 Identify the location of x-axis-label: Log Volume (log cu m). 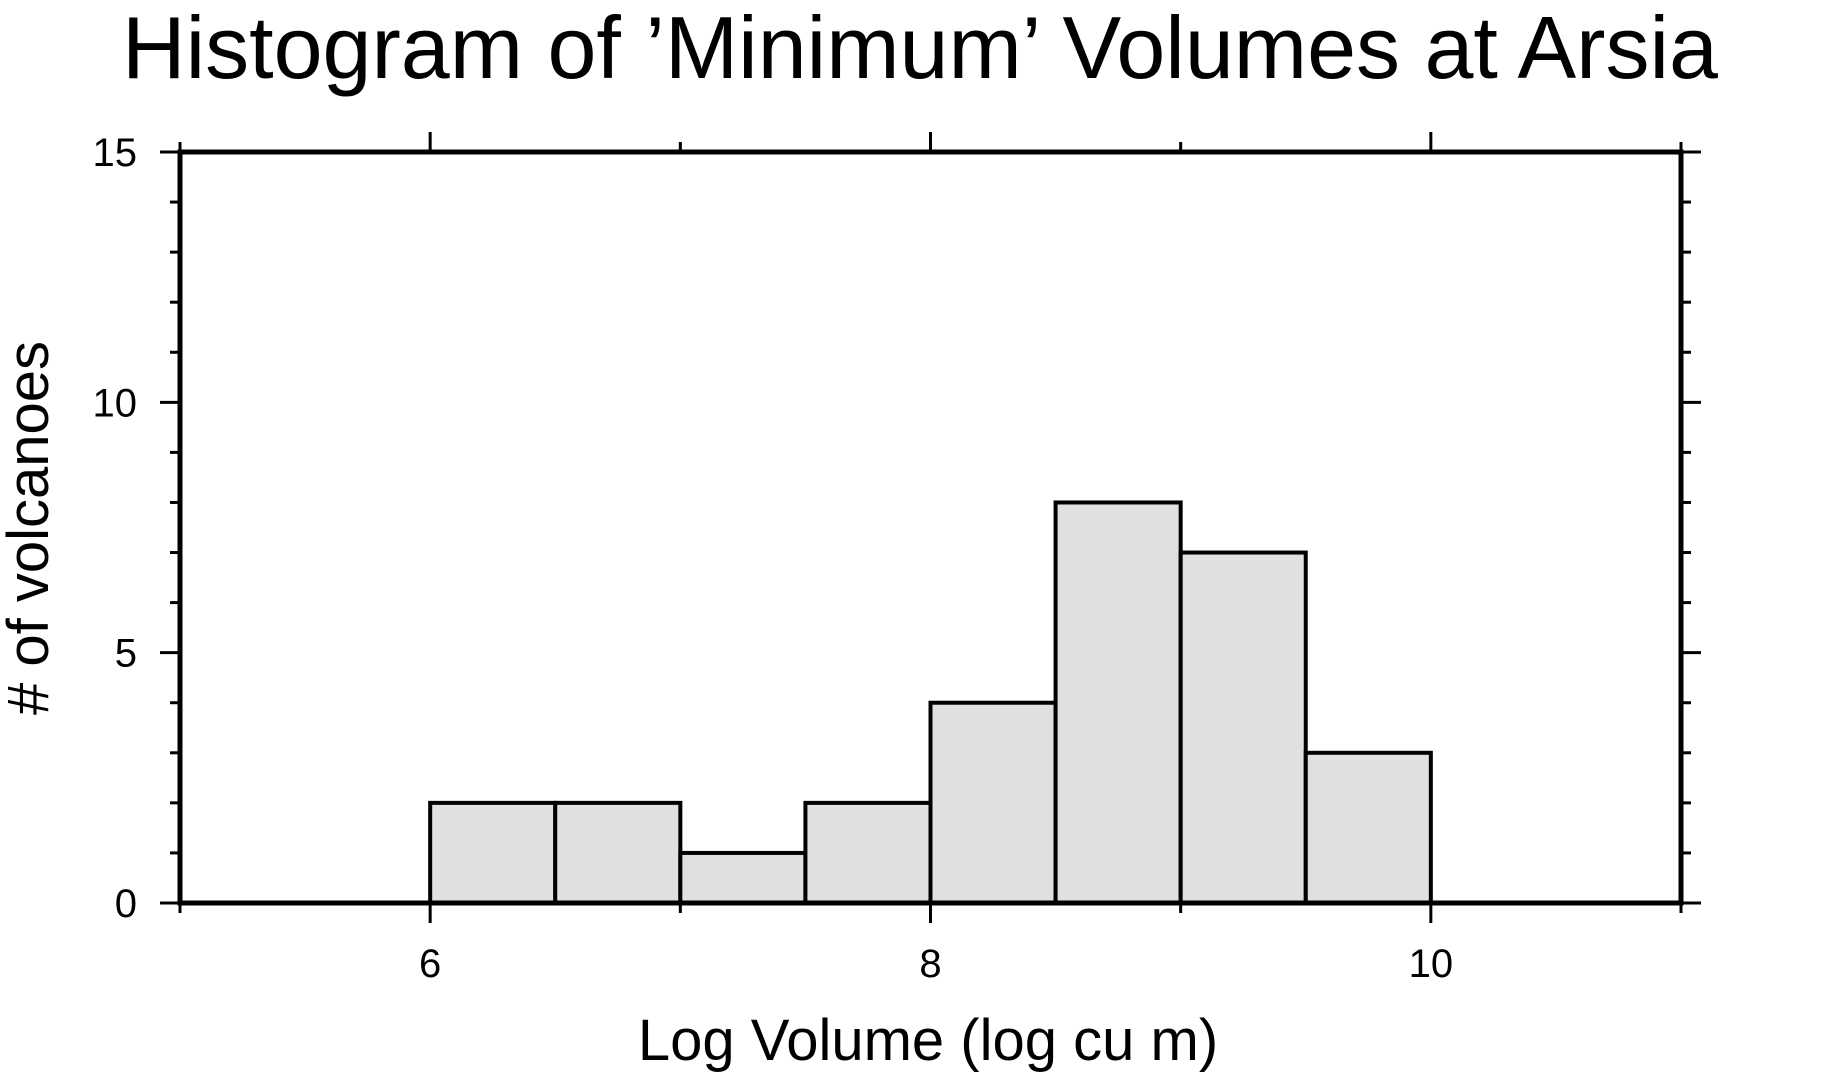
(928, 1040).